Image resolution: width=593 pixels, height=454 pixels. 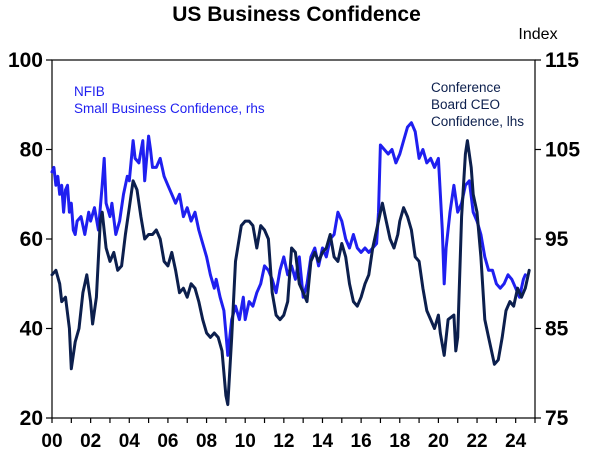 I want to click on x-tick-label: 14, so click(x=323, y=441).